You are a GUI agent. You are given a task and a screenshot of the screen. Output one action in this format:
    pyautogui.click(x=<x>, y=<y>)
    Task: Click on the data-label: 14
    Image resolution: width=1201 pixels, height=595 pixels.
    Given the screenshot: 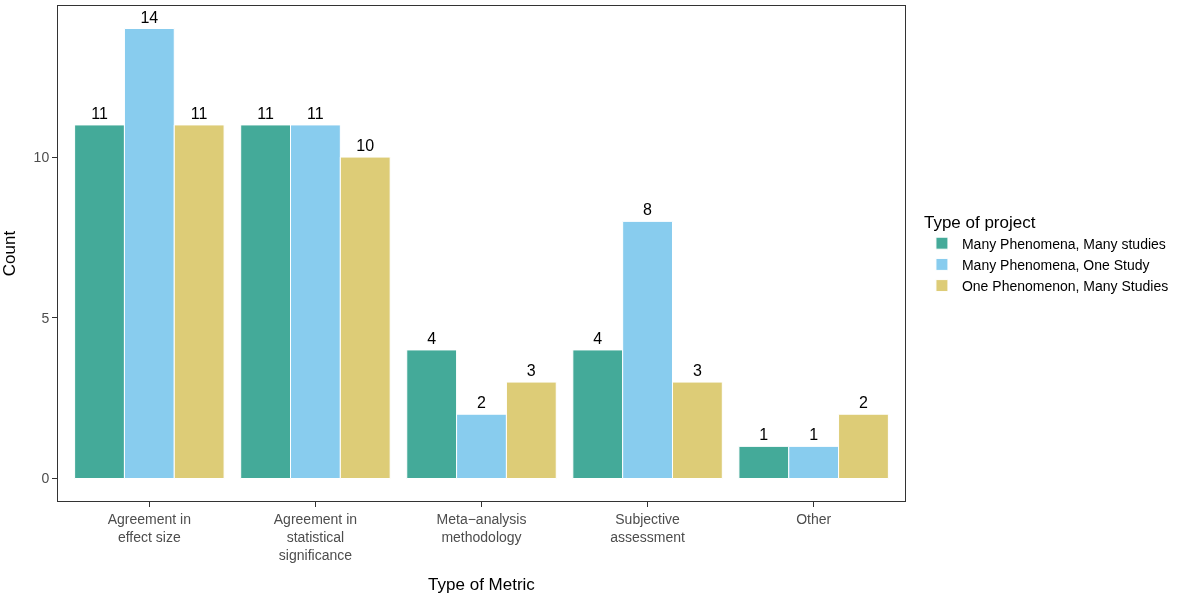 What is the action you would take?
    pyautogui.click(x=149, y=17)
    